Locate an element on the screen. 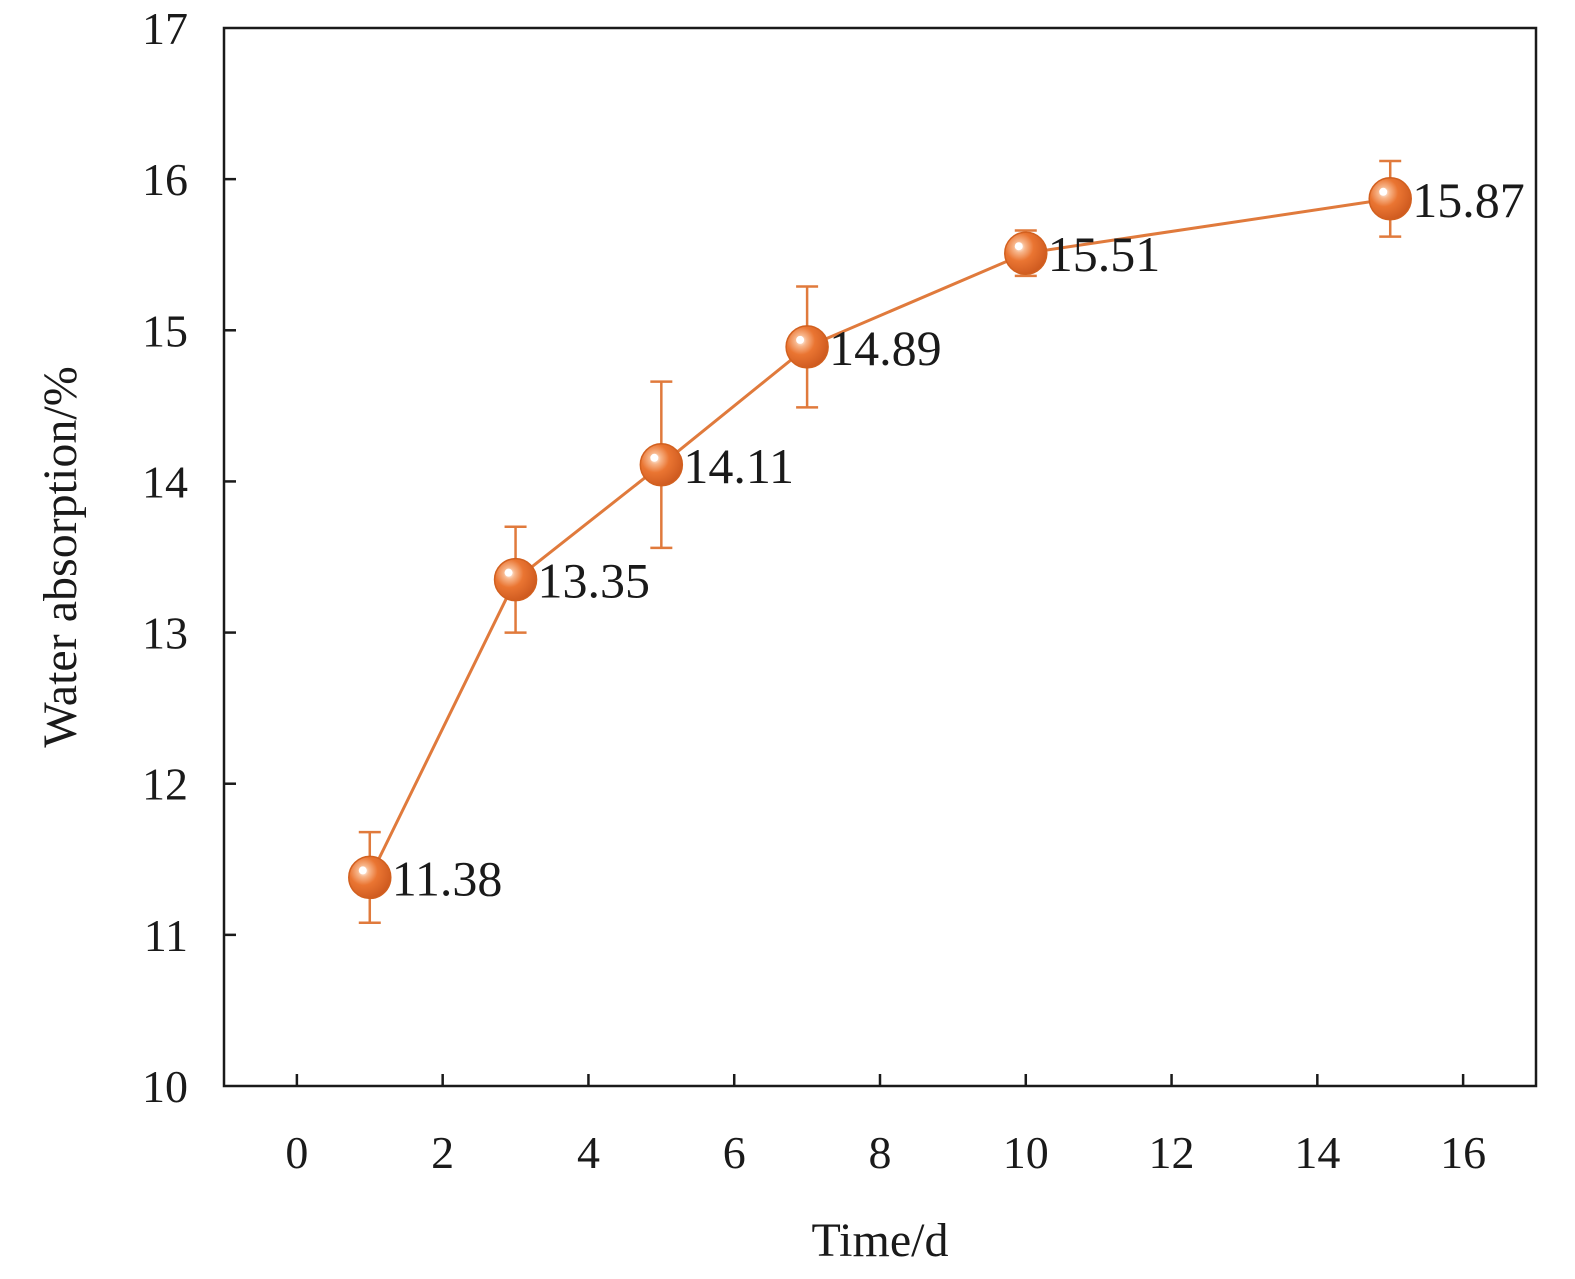  data-label: 14.89 is located at coordinates (885, 348).